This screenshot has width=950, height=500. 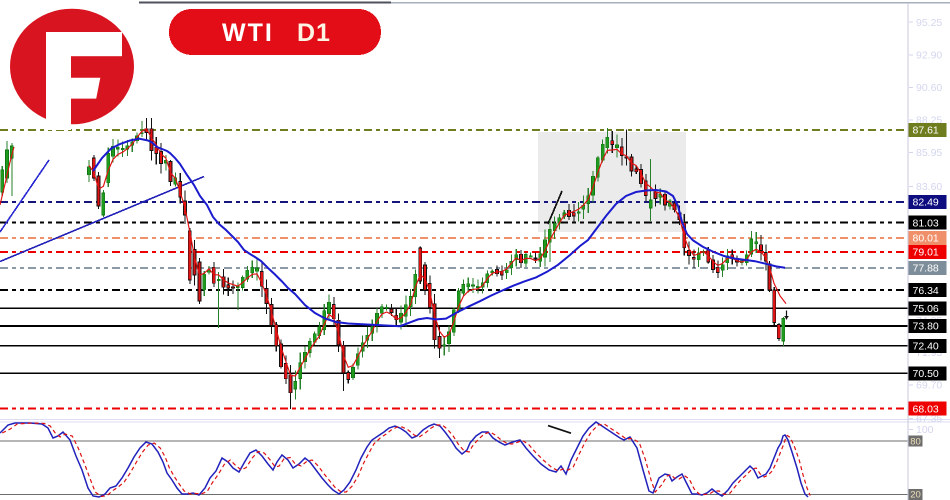 I want to click on svg-text: 87.61, so click(x=926, y=131).